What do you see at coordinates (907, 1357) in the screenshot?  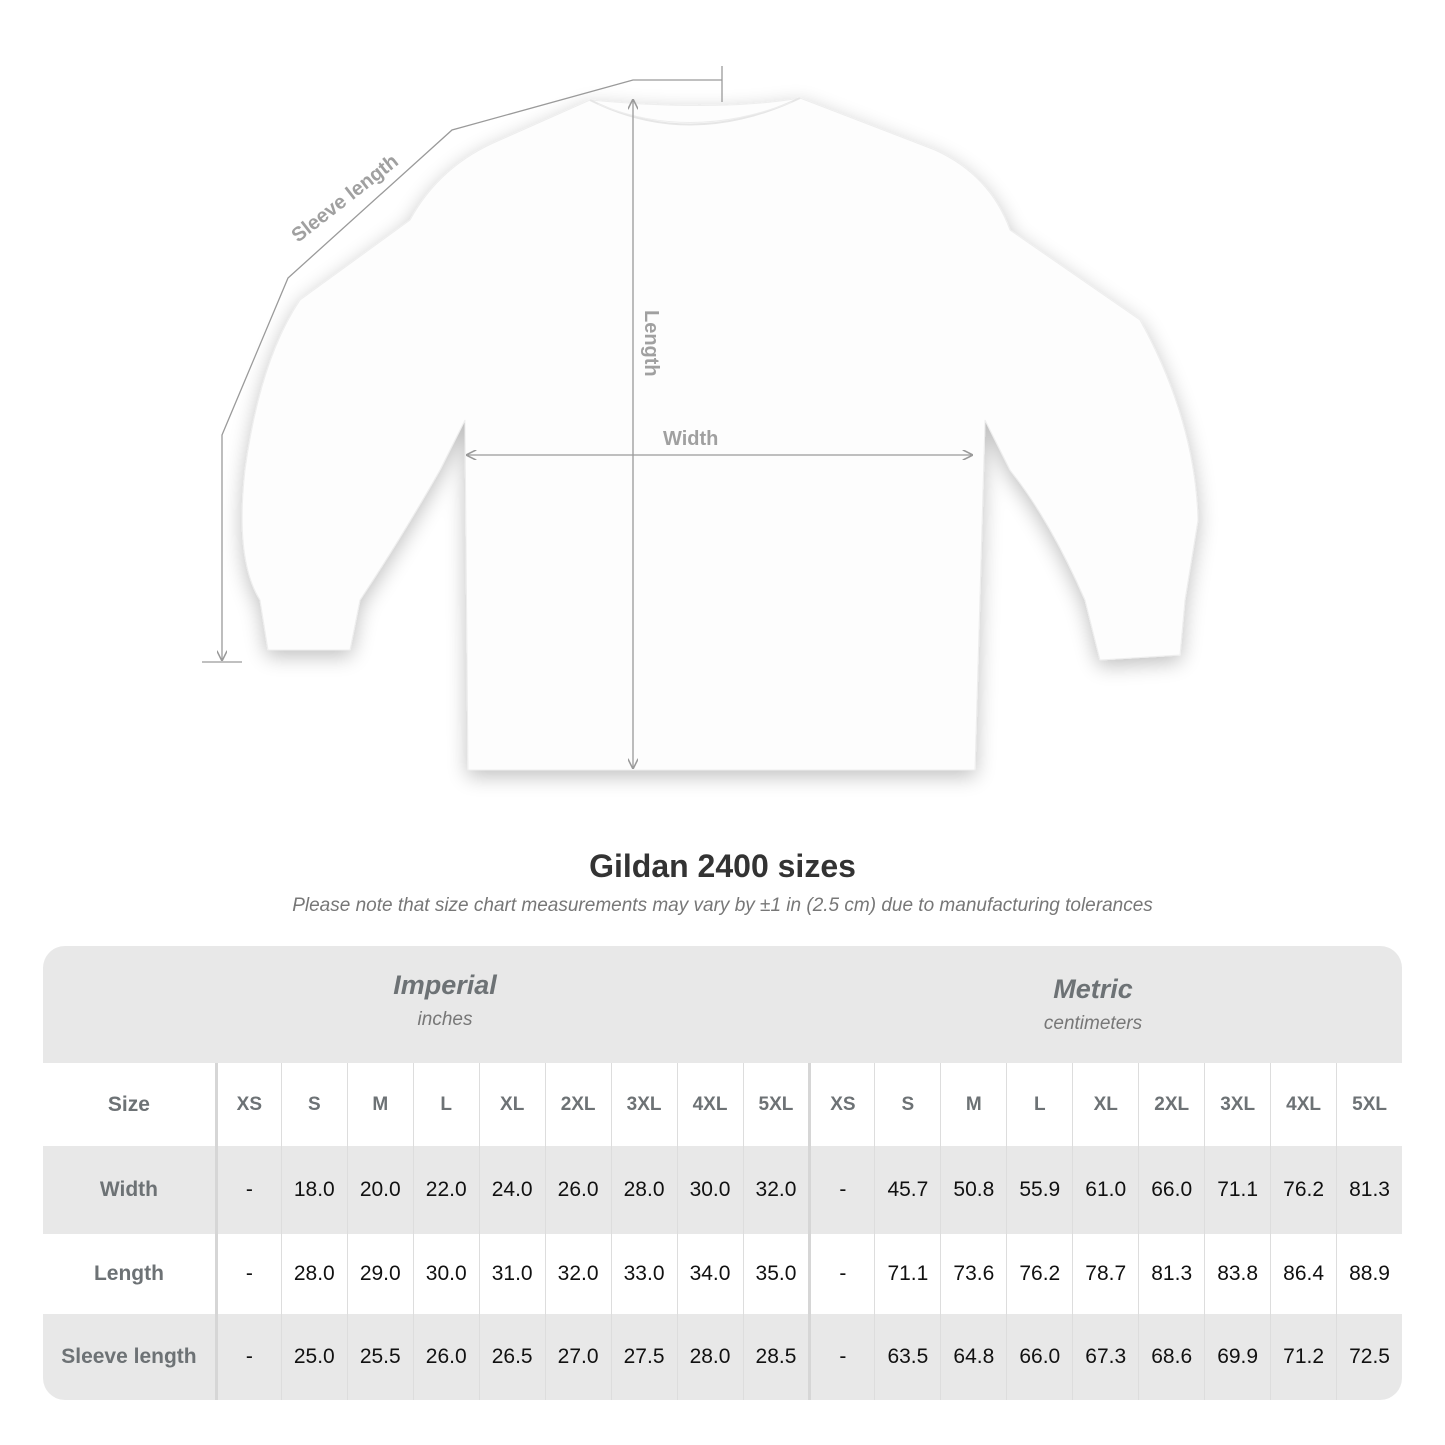 I see `metric-value-cell: 63.5` at bounding box center [907, 1357].